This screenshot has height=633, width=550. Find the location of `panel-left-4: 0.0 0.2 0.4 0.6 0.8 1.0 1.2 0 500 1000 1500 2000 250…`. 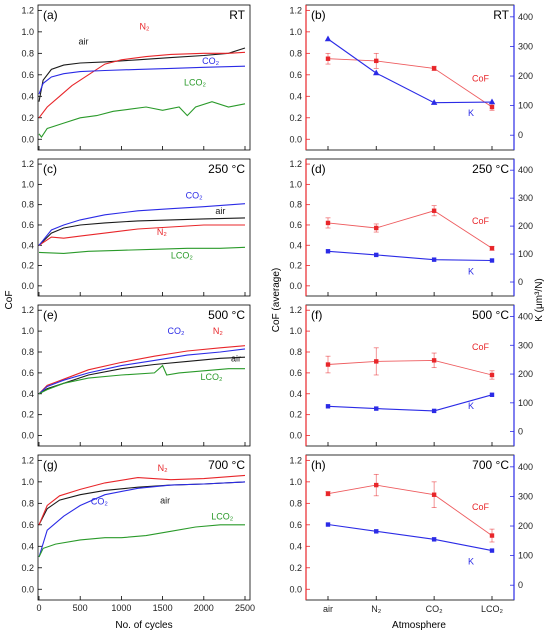

panel-left-4: 0.0 0.2 0.4 0.6 0.8 1.0 1.2 0 500 1000 1500 2000 250… is located at coordinates (138, 533).